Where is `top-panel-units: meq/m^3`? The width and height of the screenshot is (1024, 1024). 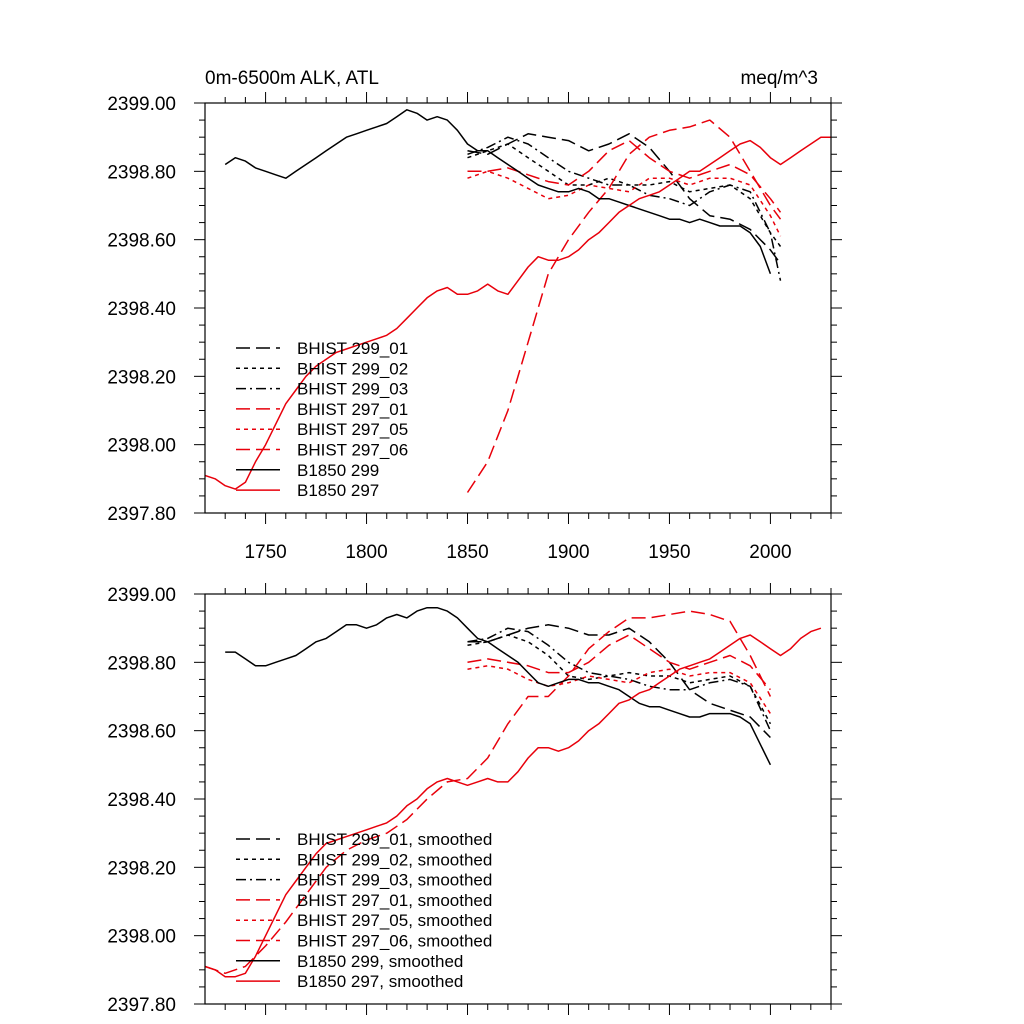 top-panel-units: meq/m^3 is located at coordinates (779, 78).